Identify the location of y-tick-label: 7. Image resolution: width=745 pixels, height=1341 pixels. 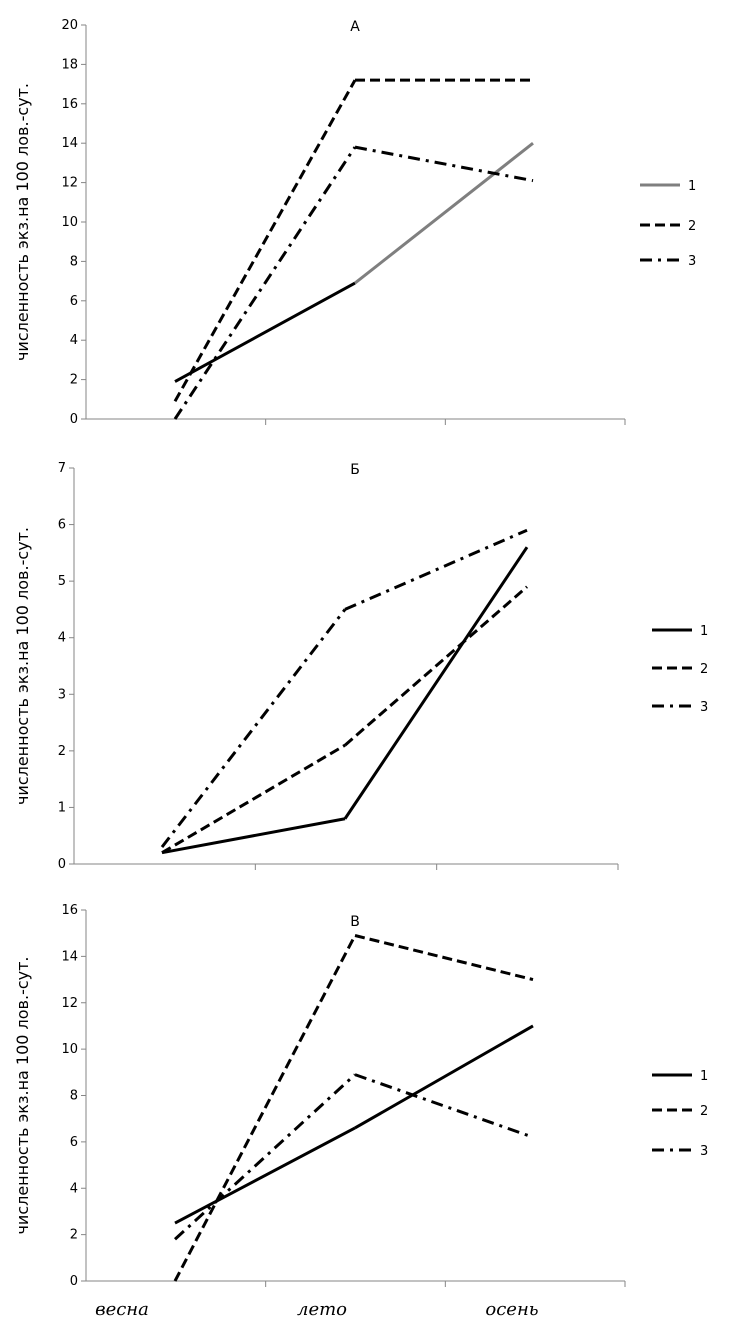
(62, 468).